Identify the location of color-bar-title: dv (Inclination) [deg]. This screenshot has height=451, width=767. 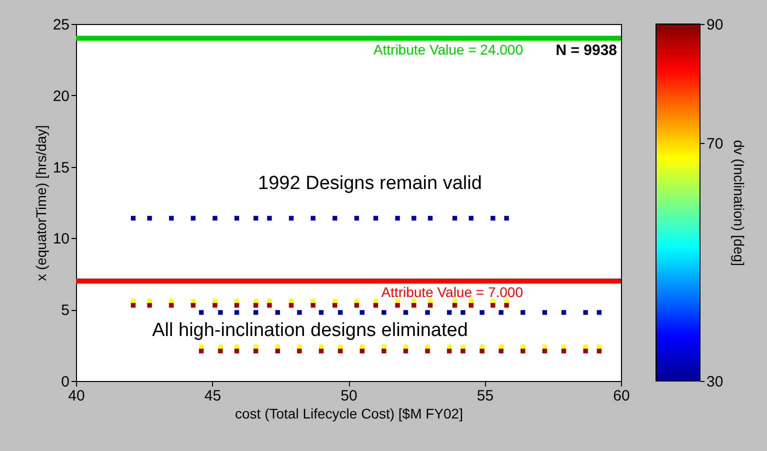
(739, 203).